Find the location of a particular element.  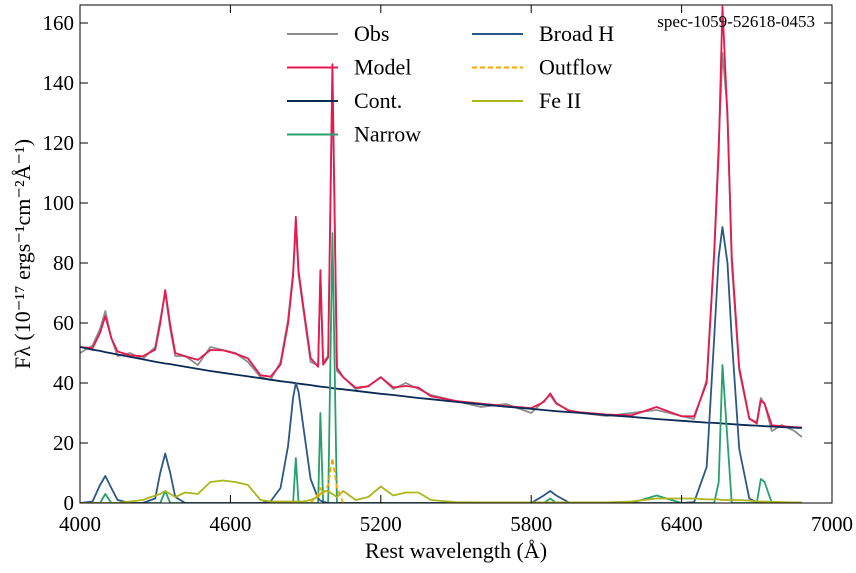

annotation: spec-1059-52618-0453 is located at coordinates (736, 21).